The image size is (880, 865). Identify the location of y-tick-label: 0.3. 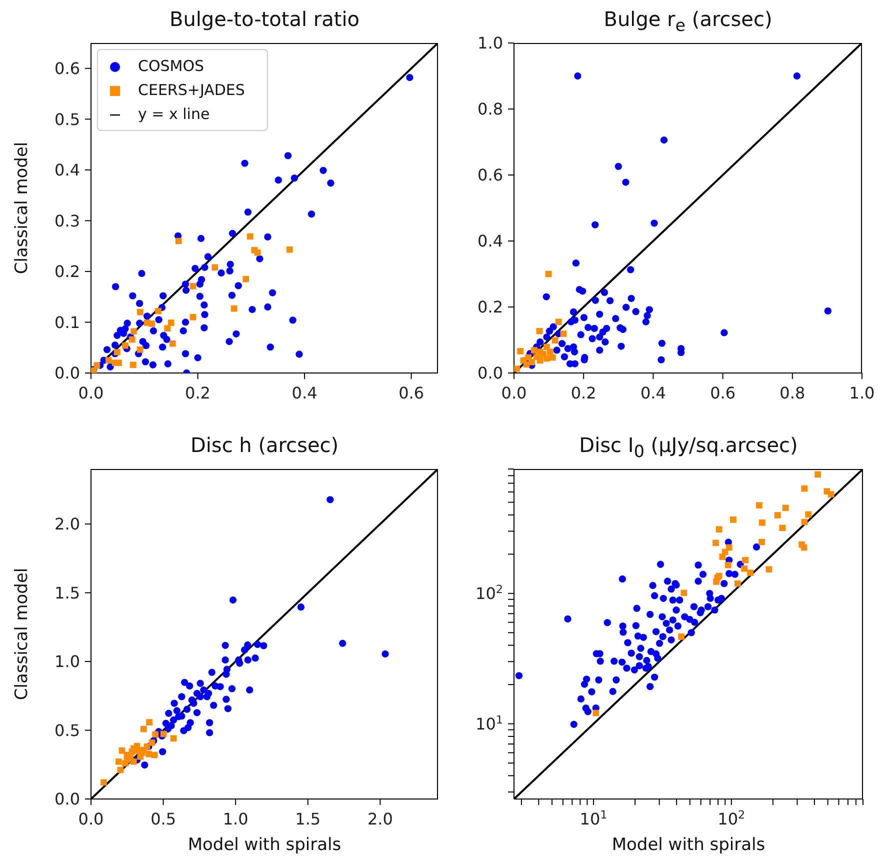
(67, 220).